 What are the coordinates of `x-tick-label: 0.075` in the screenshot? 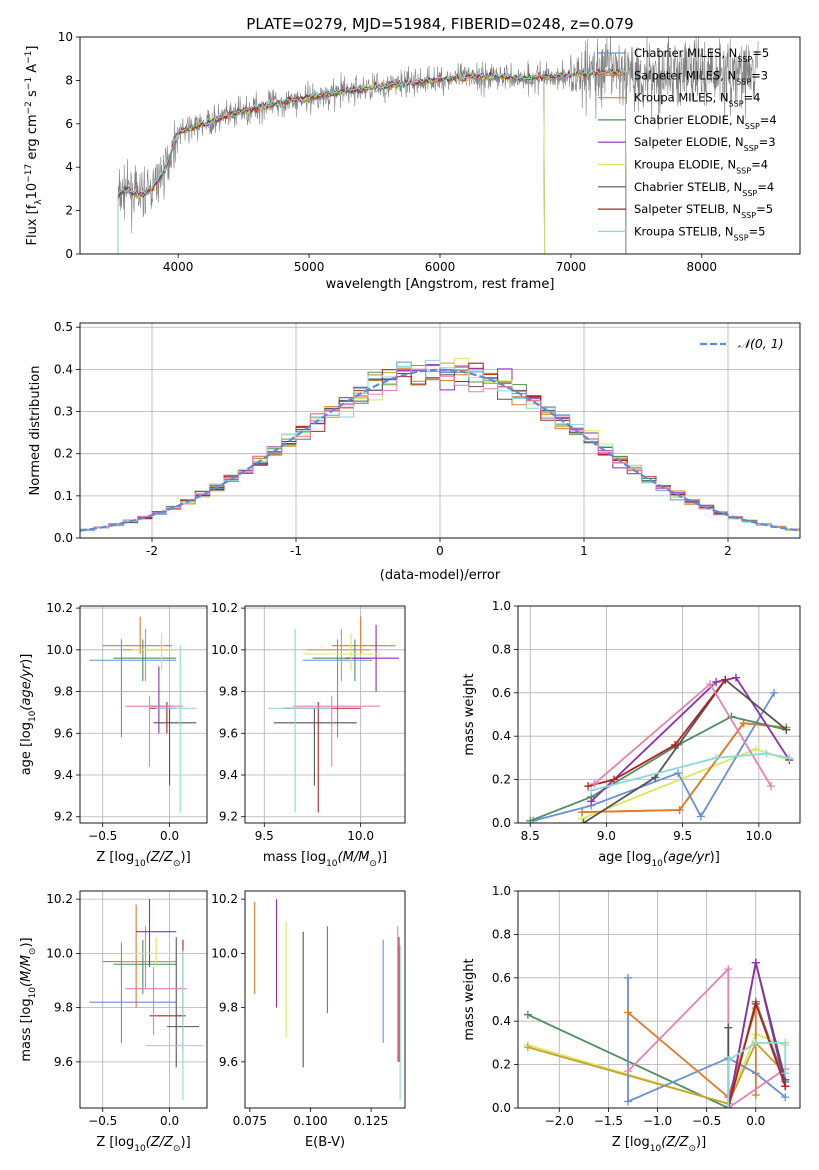 It's located at (250, 1121).